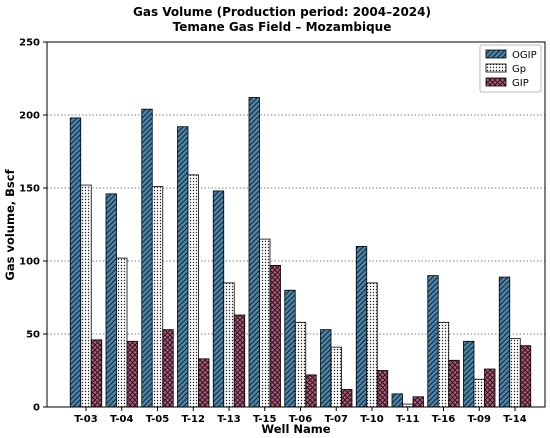 The width and height of the screenshot is (550, 438). What do you see at coordinates (33, 226) in the screenshot?
I see `y-tick-labels: 0 50 100 150 200 250` at bounding box center [33, 226].